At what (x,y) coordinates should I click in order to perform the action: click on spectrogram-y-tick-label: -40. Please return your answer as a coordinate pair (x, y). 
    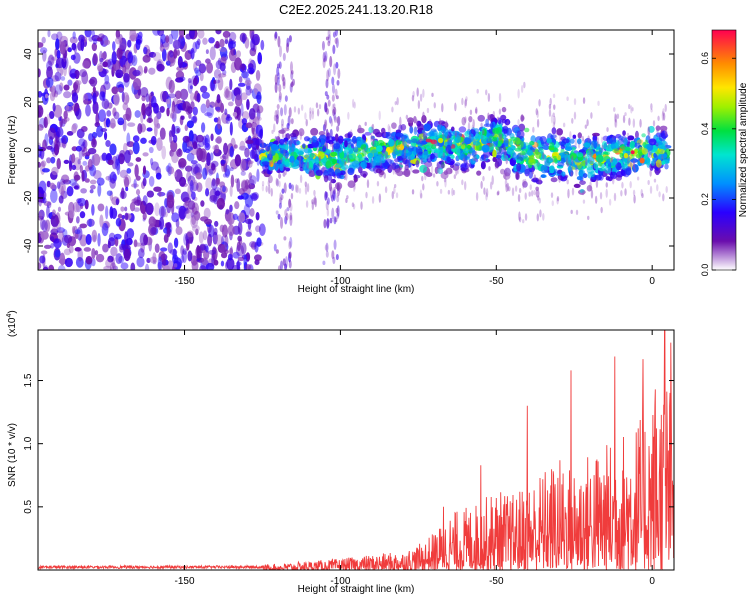
    Looking at the image, I should click on (28, 245).